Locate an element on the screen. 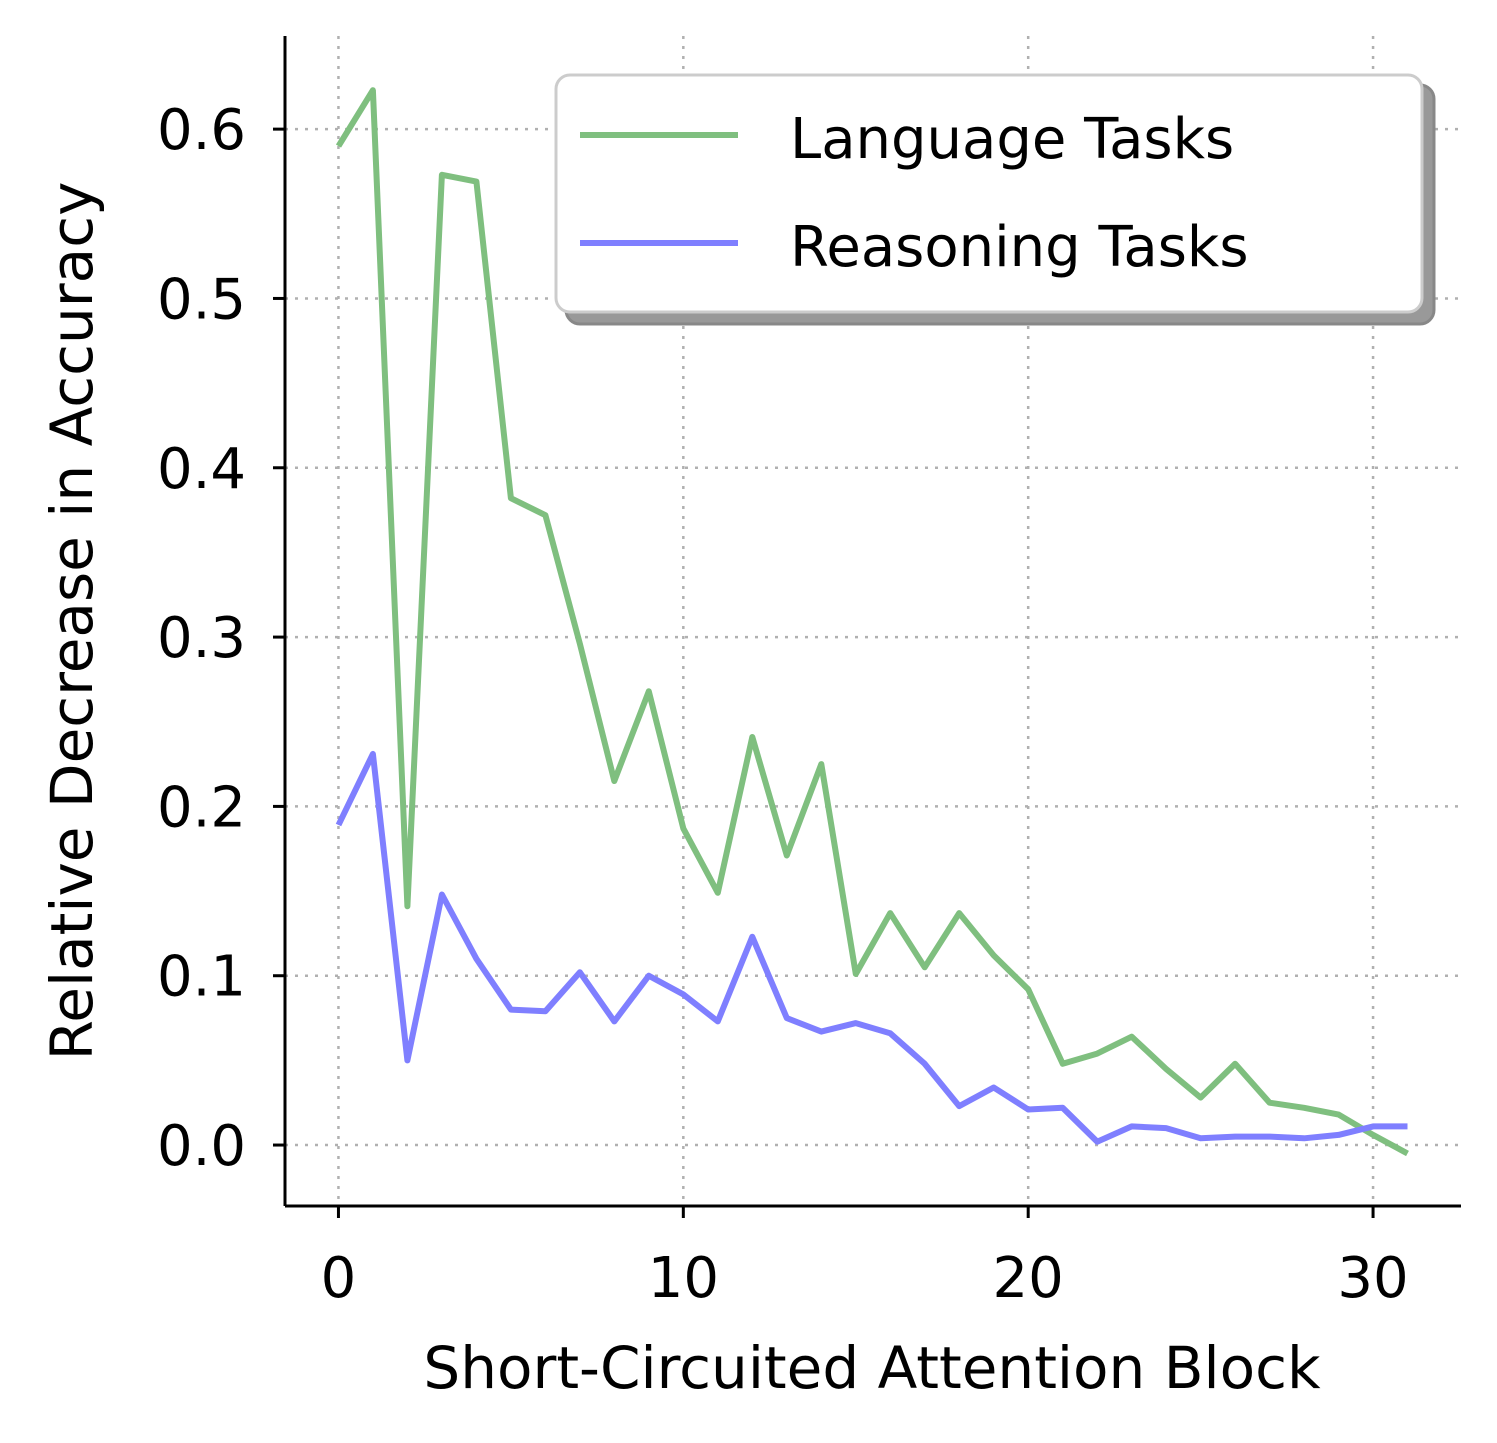 This screenshot has width=1497, height=1443. legend-label-language-tasks: Language Tasks is located at coordinates (1012, 139).